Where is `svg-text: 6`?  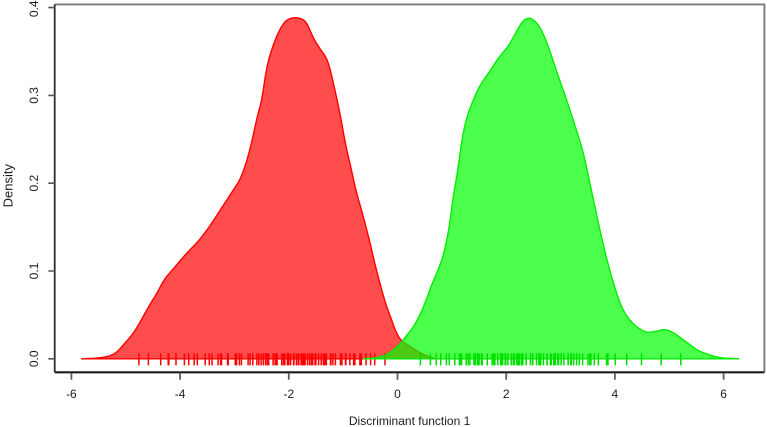
svg-text: 6 is located at coordinates (723, 394).